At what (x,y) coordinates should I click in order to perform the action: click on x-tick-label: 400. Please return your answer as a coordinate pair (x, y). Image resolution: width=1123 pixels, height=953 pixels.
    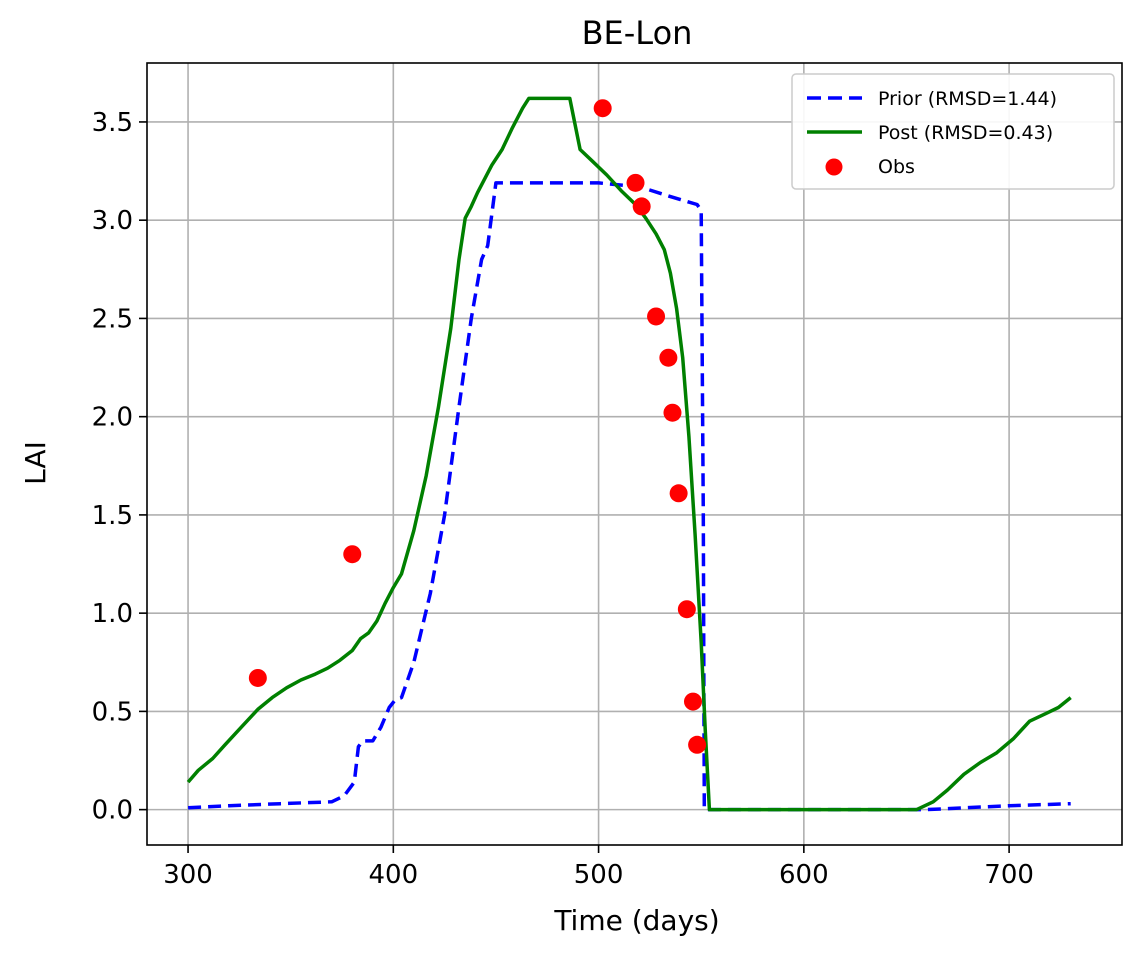
    Looking at the image, I should click on (393, 875).